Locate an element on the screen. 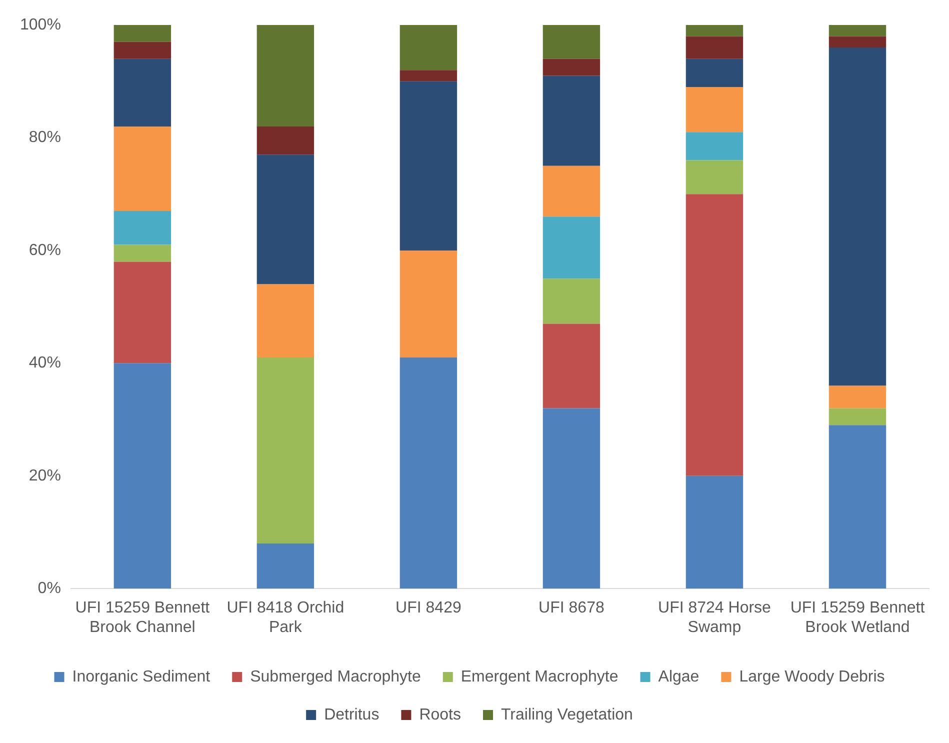 This screenshot has height=743, width=949. y-tick-label: 100% is located at coordinates (40, 25).